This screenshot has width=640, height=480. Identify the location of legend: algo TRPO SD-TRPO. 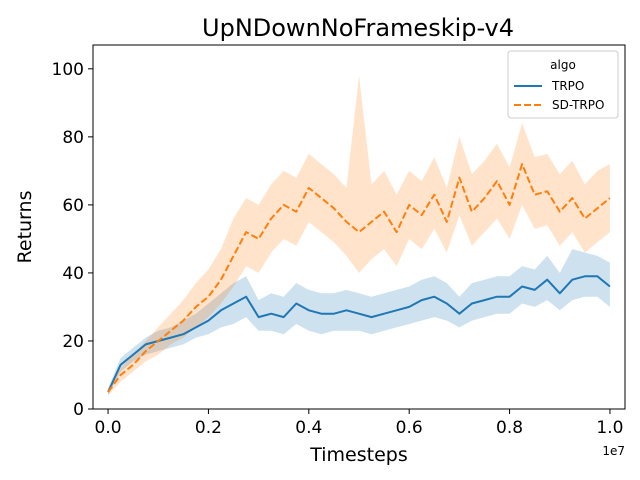
(563, 84).